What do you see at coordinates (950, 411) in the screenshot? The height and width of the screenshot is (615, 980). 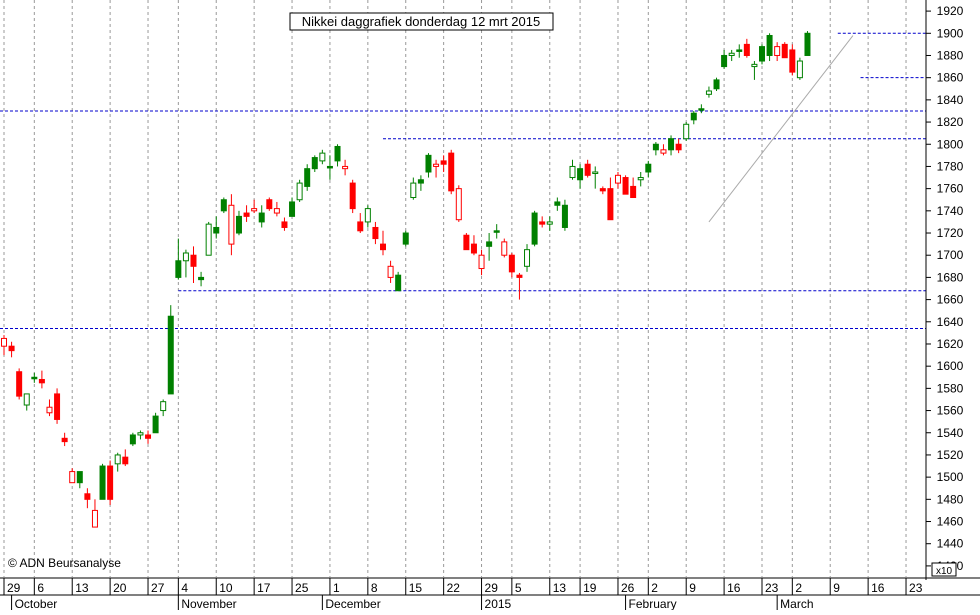 I see `y-tick-label: 1560` at bounding box center [950, 411].